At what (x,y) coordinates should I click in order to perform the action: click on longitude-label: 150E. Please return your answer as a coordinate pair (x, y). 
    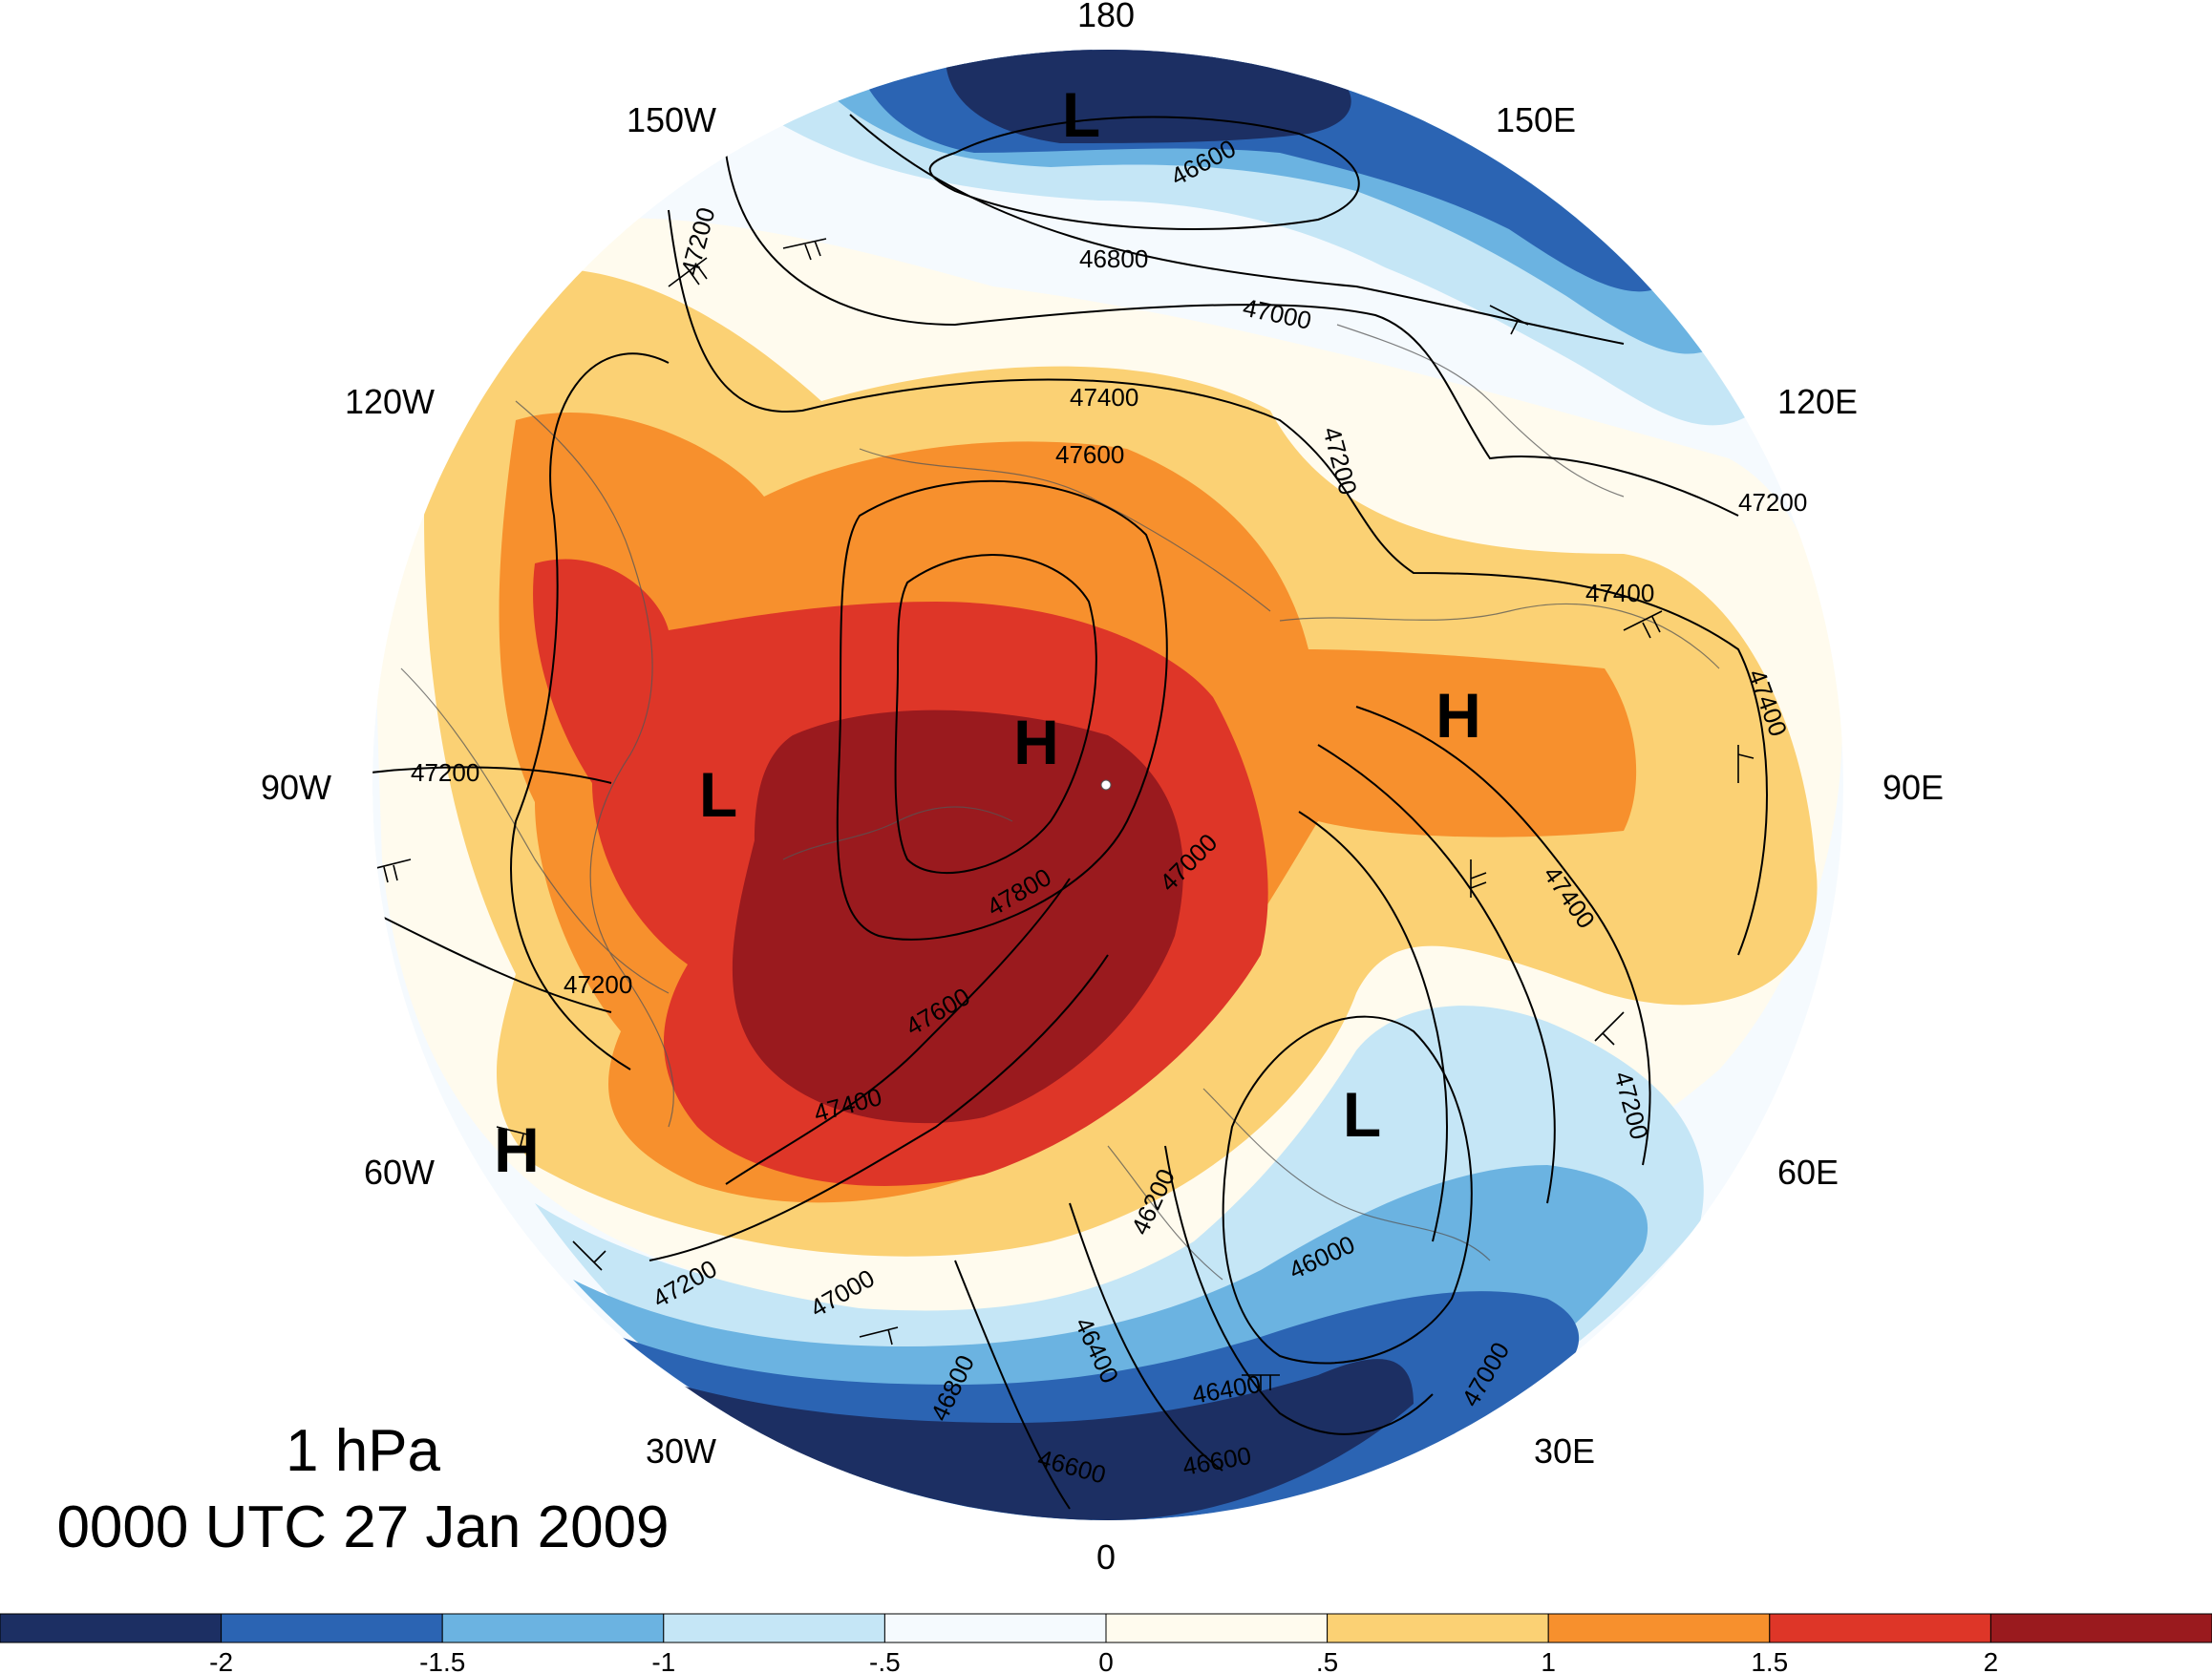
    Looking at the image, I should click on (1536, 119).